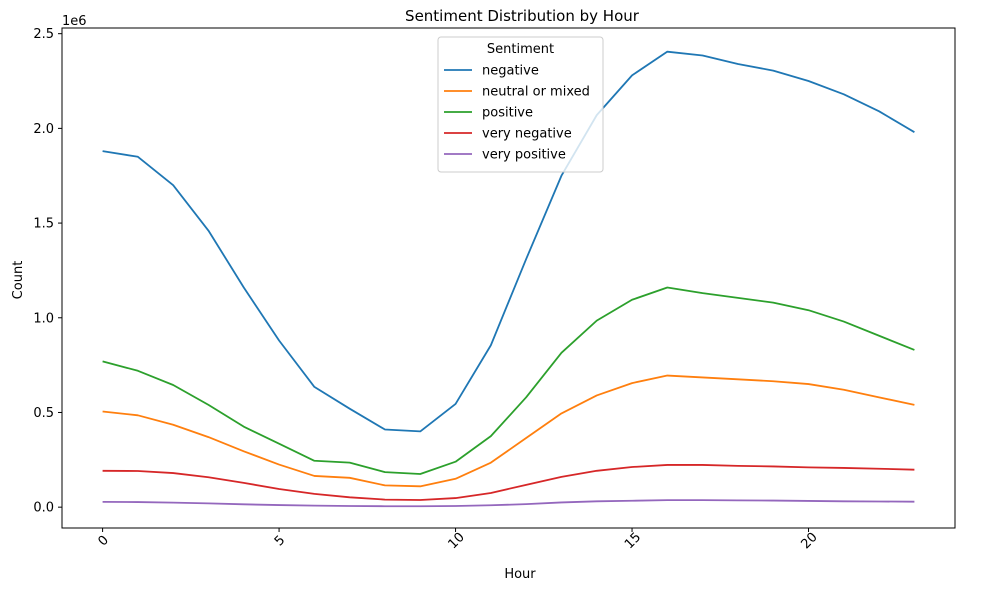 The image size is (989, 590). What do you see at coordinates (43, 129) in the screenshot?
I see `y-tick-label: 2.0` at bounding box center [43, 129].